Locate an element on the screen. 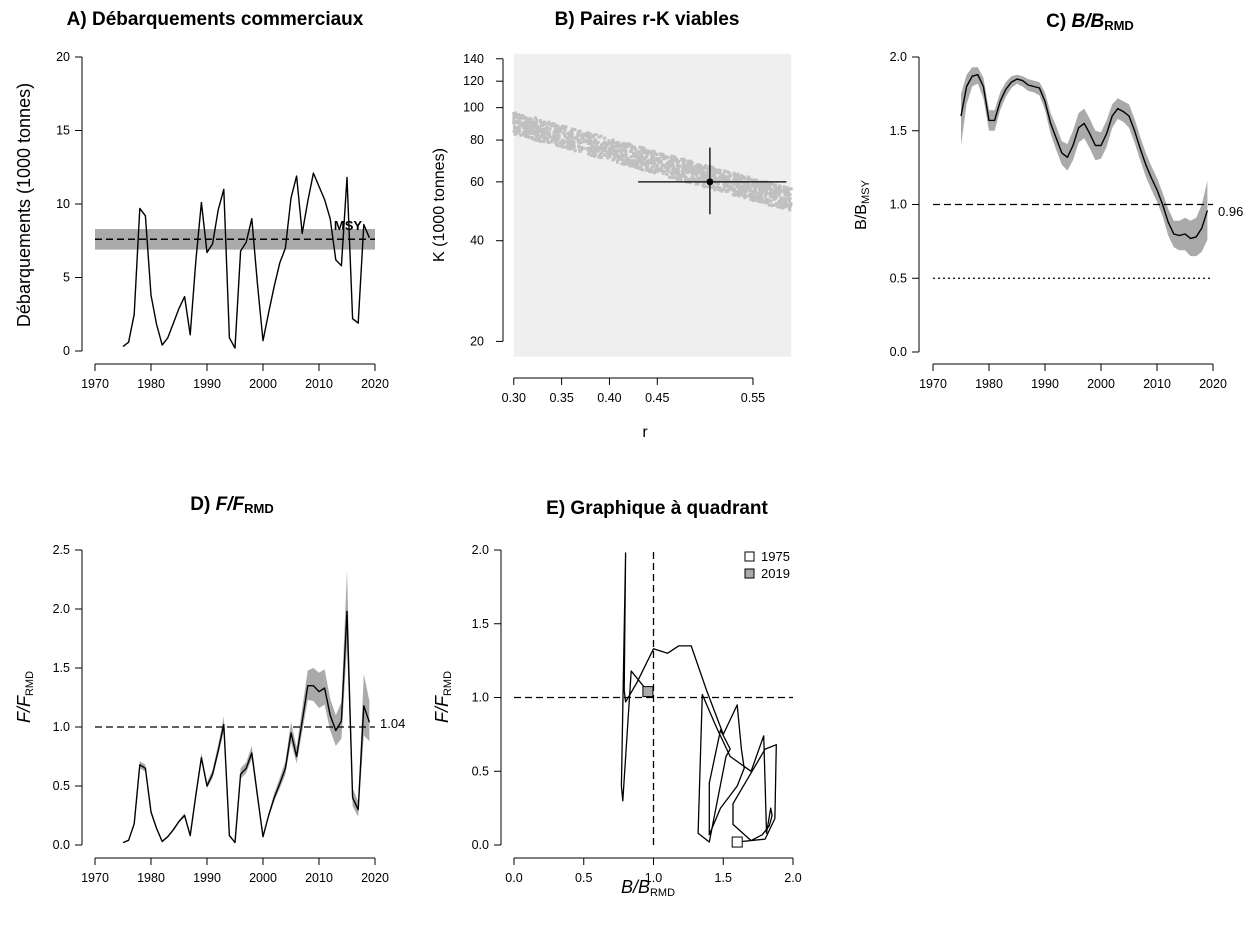  panel-d-x-tick-label: 1980 is located at coordinates (151, 878).